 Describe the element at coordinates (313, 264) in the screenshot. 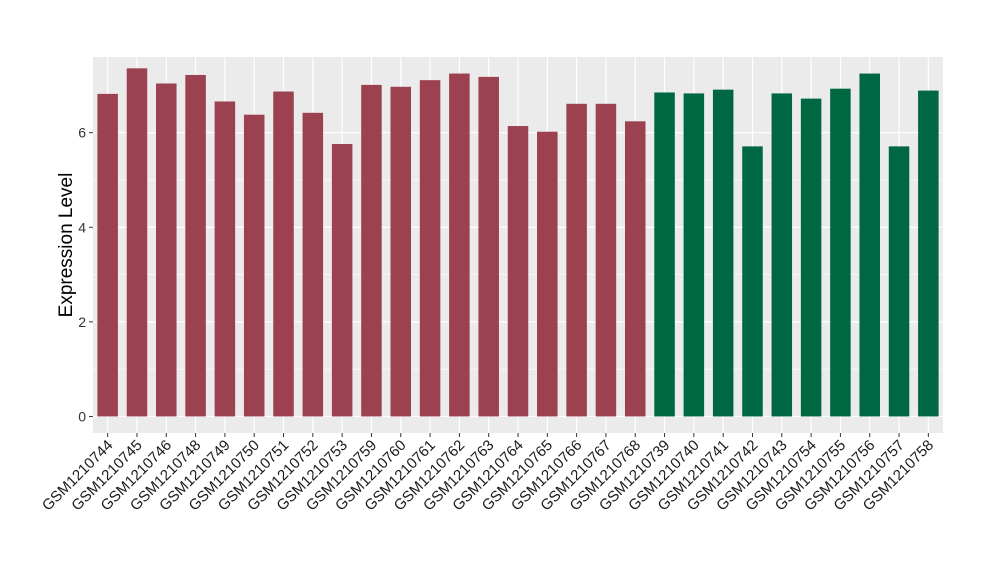

I see `bar-GSM1210752` at that location.